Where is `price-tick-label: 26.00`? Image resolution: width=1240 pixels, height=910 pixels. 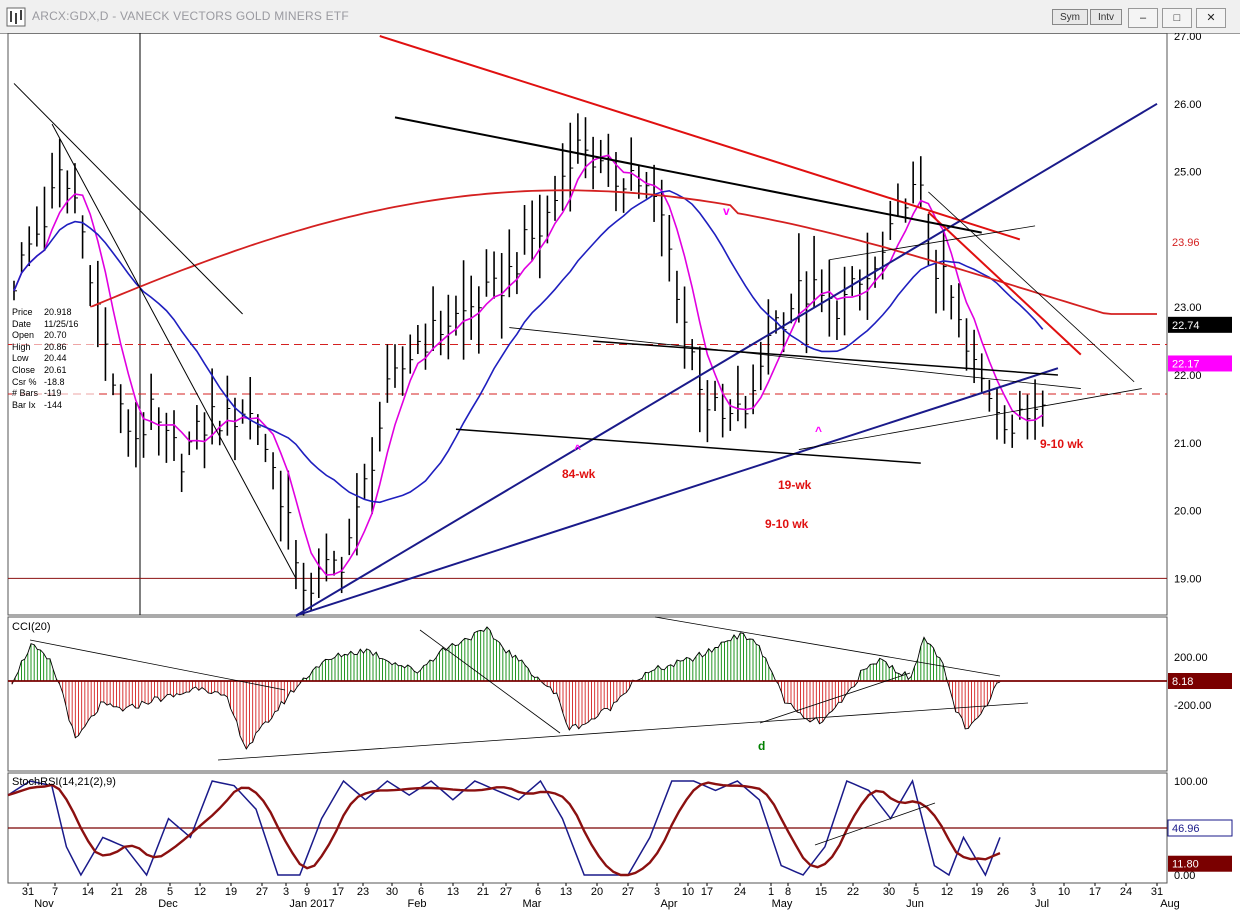
price-tick-label: 26.00 is located at coordinates (1188, 105).